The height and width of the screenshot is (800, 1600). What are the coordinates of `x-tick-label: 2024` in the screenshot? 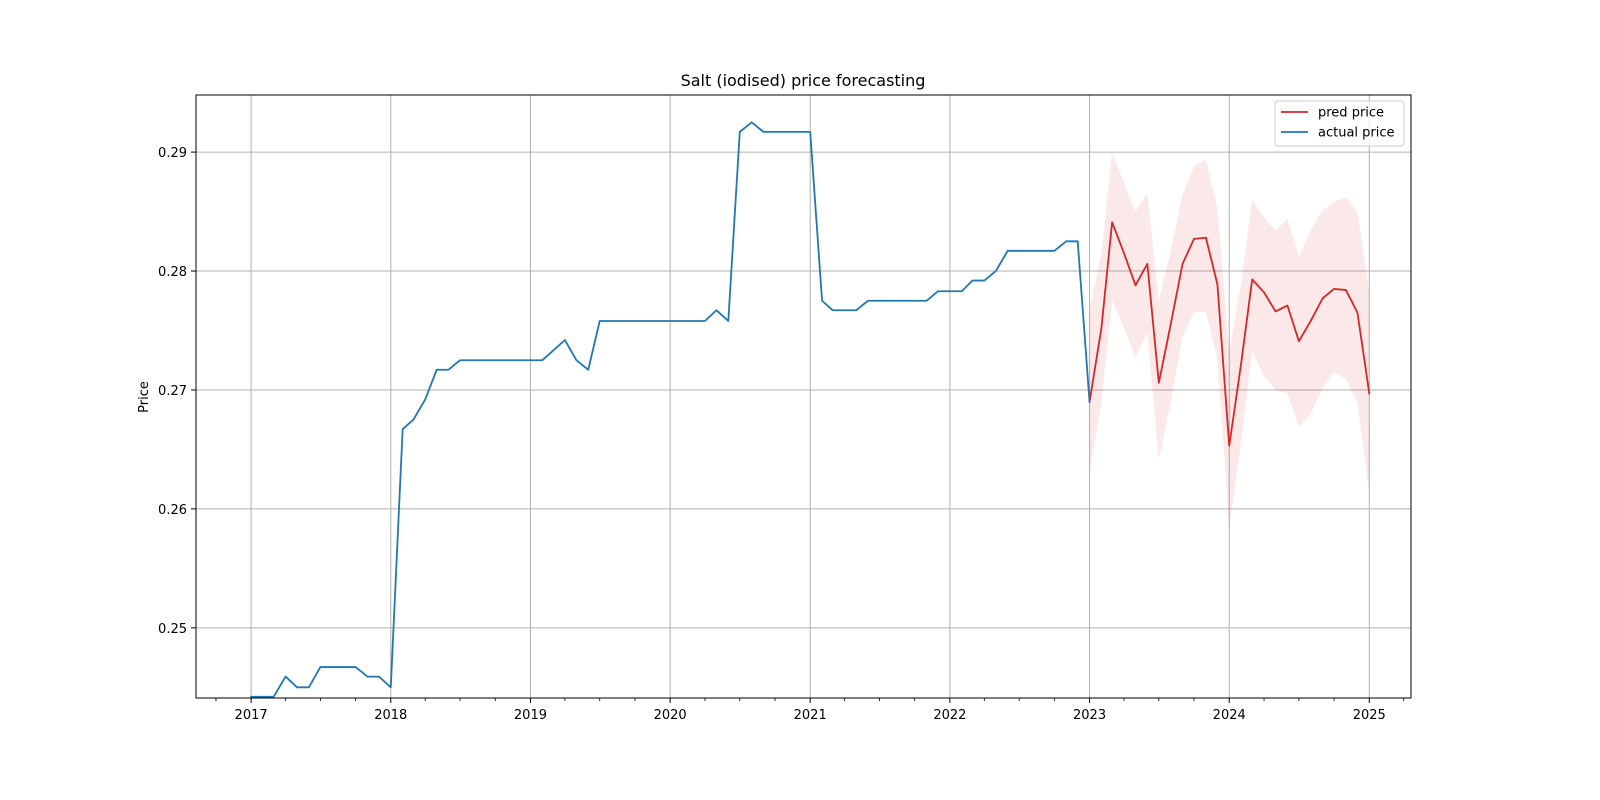 It's located at (1229, 715).